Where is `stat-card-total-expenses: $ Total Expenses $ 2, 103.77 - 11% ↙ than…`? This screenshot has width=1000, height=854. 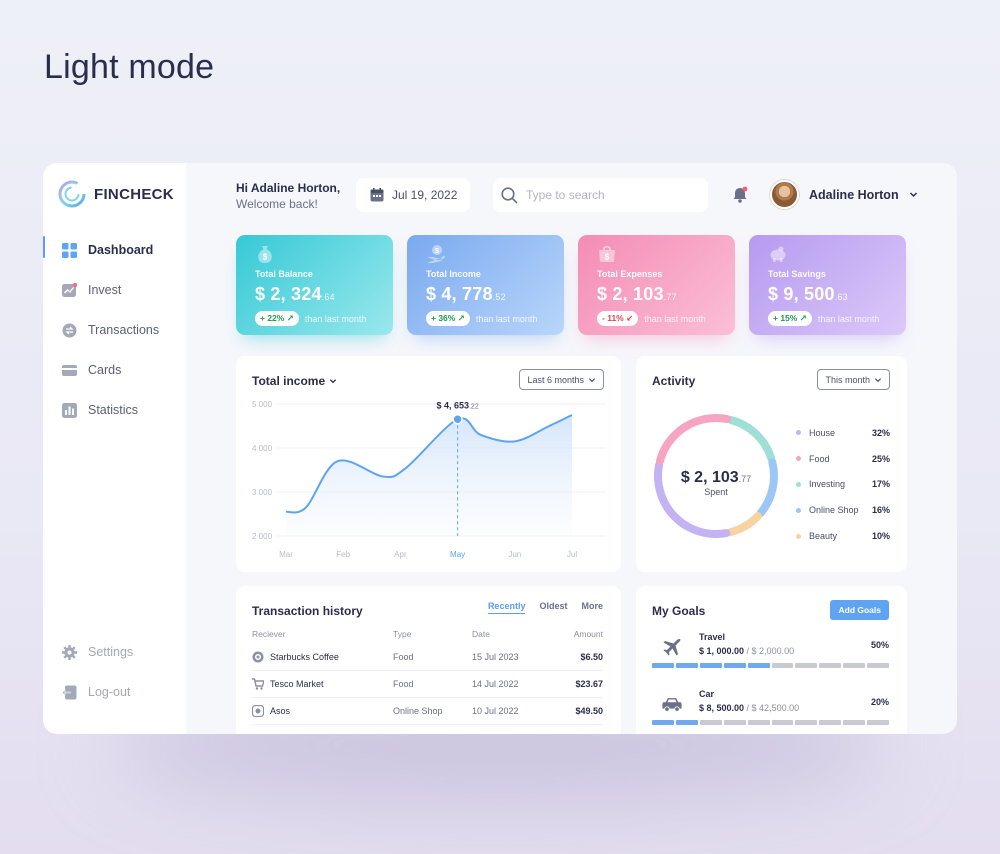
stat-card-total-expenses: $ Total Expenses $ 2, 103.77 - 11% ↙ than… is located at coordinates (656, 285).